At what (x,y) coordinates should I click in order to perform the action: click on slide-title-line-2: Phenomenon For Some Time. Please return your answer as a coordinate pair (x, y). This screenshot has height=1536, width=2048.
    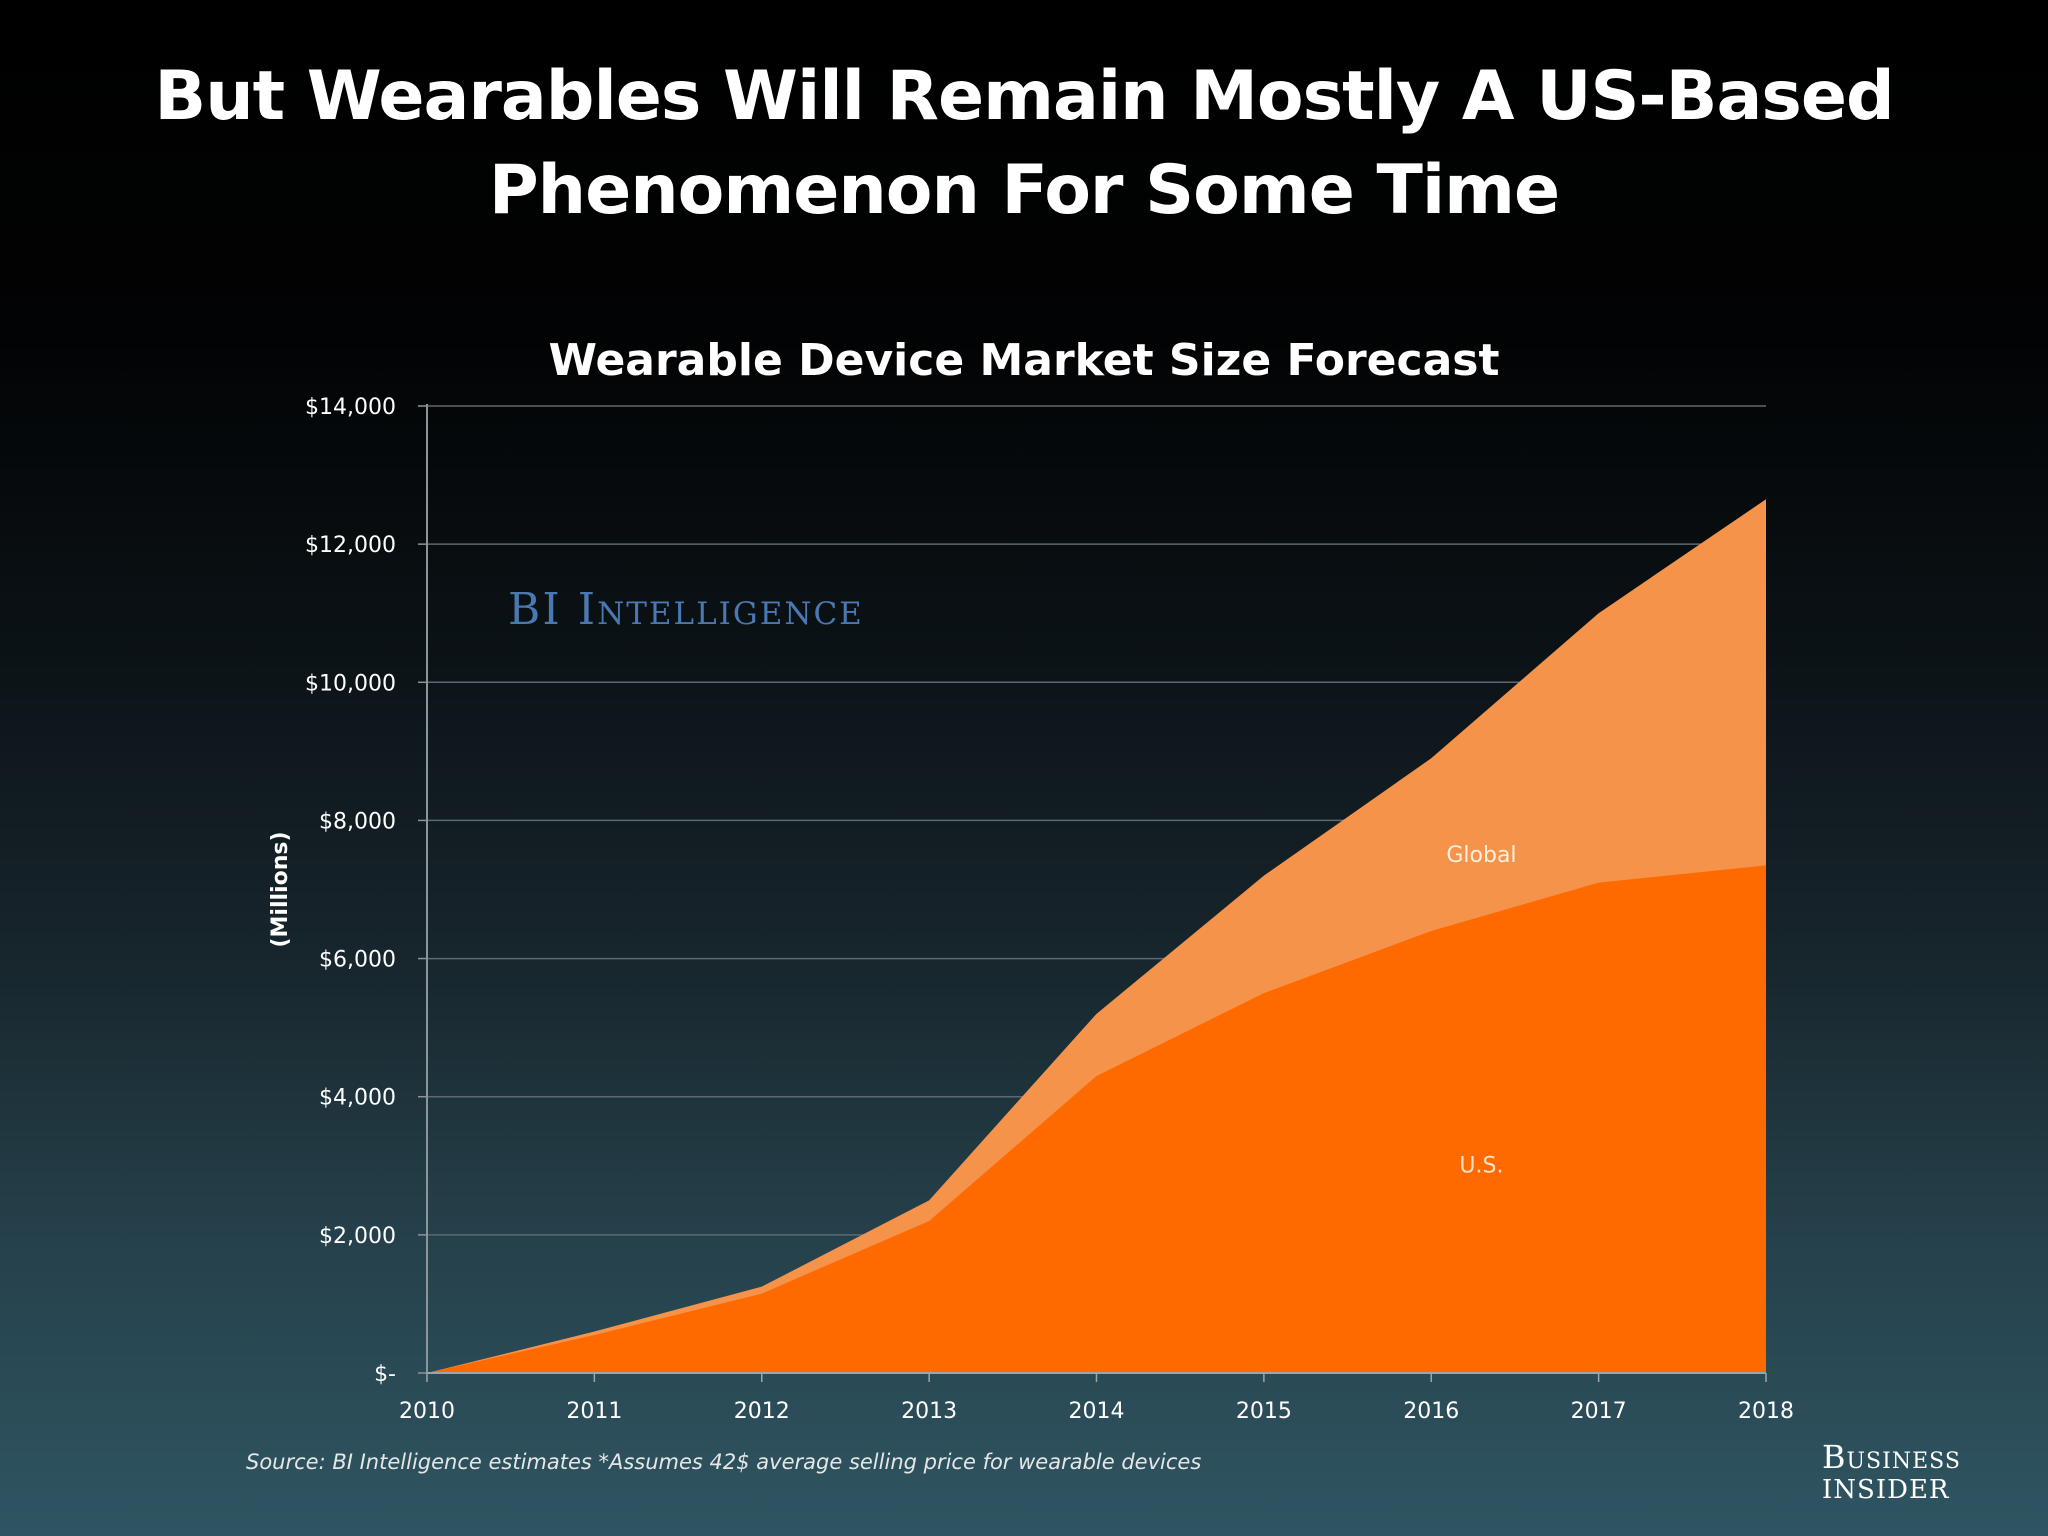
    Looking at the image, I should click on (1024, 190).